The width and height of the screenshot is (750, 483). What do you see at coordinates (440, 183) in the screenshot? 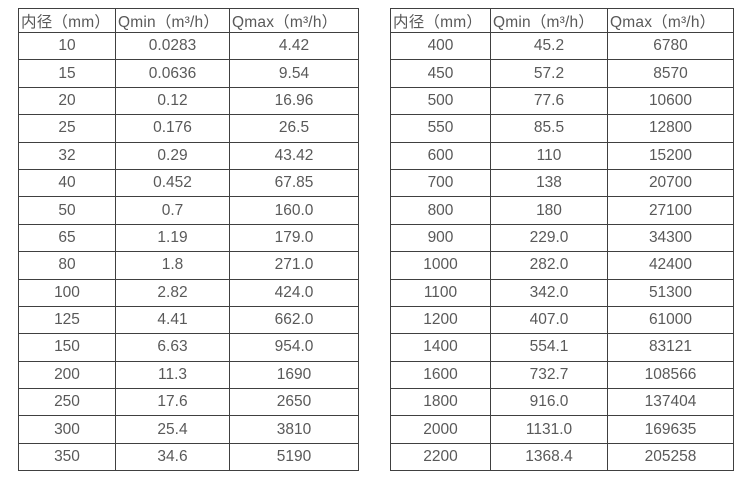
I see `diameter-cell: 700` at bounding box center [440, 183].